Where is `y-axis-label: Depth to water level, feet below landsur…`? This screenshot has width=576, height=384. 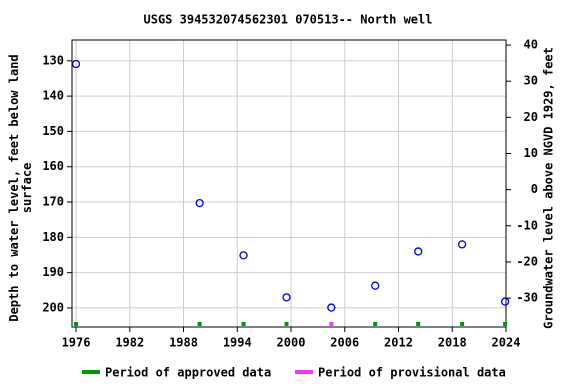
y-axis-label: Depth to water level, feet below landsur… is located at coordinates (20, 187).